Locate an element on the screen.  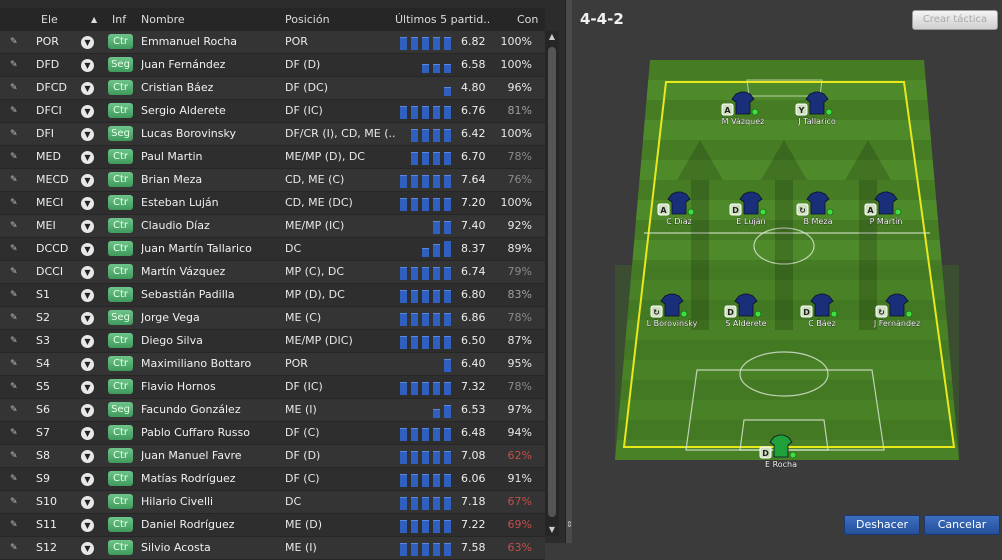
table-row: ✎ POR ▼ Ctr Emmanuel Rocha POR 6.82 100% is located at coordinates (272, 42).